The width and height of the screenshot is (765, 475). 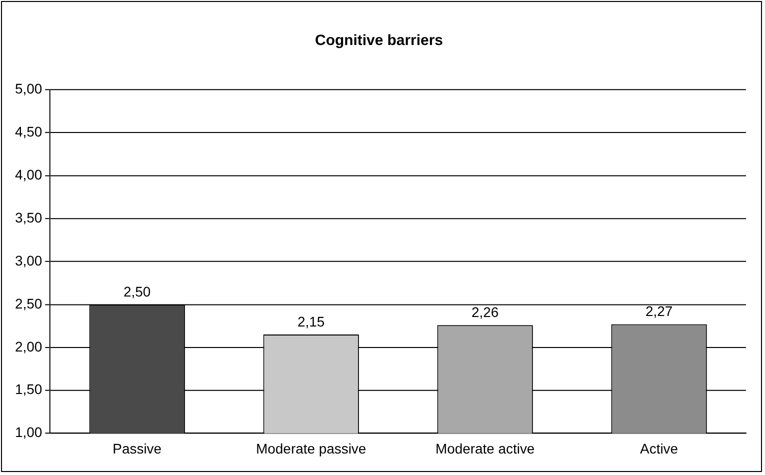 I want to click on x-tick-label: Moderate passive, so click(x=311, y=448).